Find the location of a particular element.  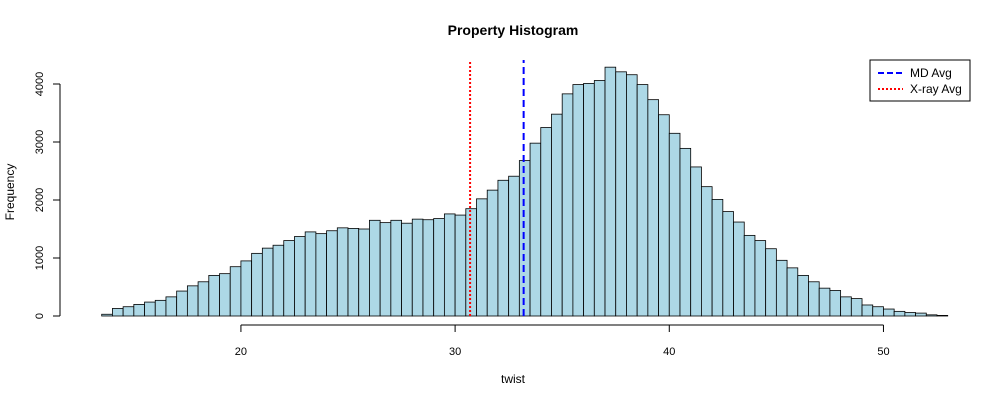

x-tick-label: 40 is located at coordinates (669, 352).